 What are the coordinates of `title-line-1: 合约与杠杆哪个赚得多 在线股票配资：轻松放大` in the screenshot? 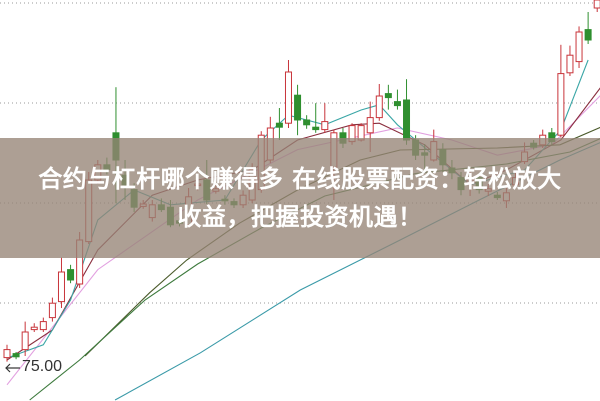 It's located at (300, 179).